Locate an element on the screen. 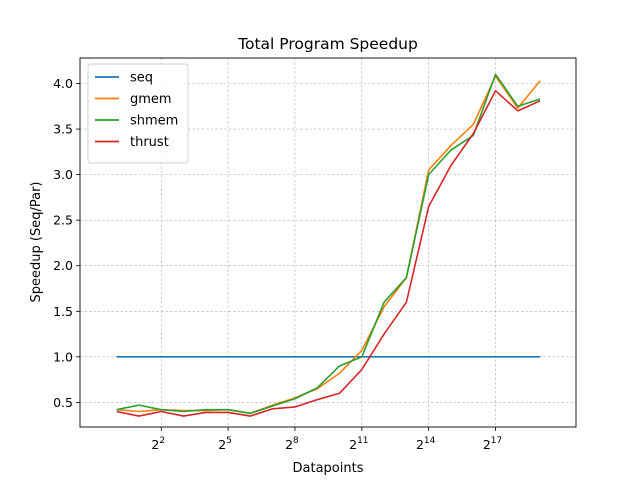 Image resolution: width=640 pixels, height=480 pixels. x-tick-label: 217 is located at coordinates (492, 444).